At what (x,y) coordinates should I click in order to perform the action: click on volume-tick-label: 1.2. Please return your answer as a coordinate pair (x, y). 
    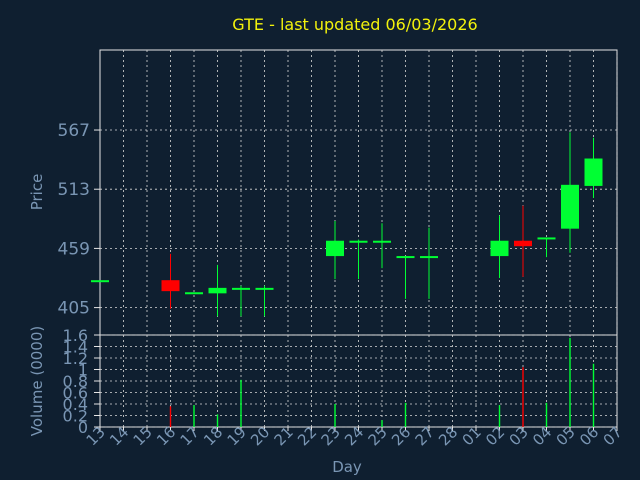
    Looking at the image, I should click on (75, 358).